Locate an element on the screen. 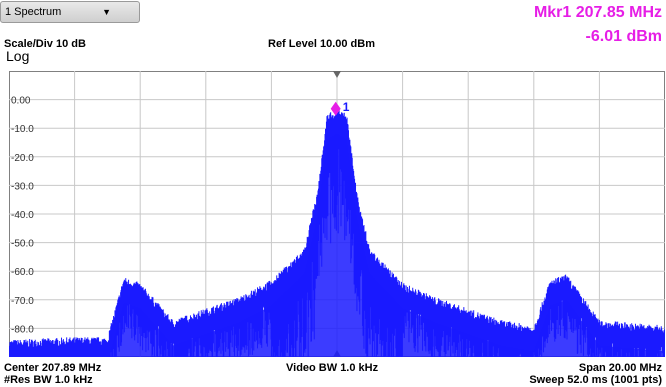  y-tick-label: 0.00 is located at coordinates (21, 101).